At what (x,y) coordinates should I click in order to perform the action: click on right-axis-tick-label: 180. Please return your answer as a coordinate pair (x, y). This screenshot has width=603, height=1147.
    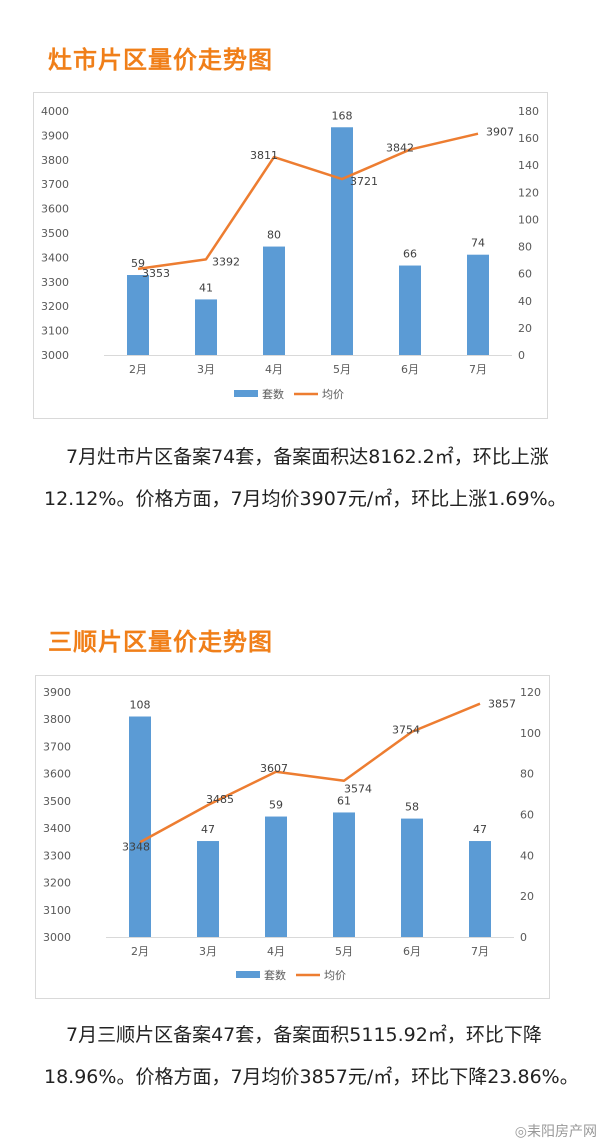
    Looking at the image, I should click on (528, 111).